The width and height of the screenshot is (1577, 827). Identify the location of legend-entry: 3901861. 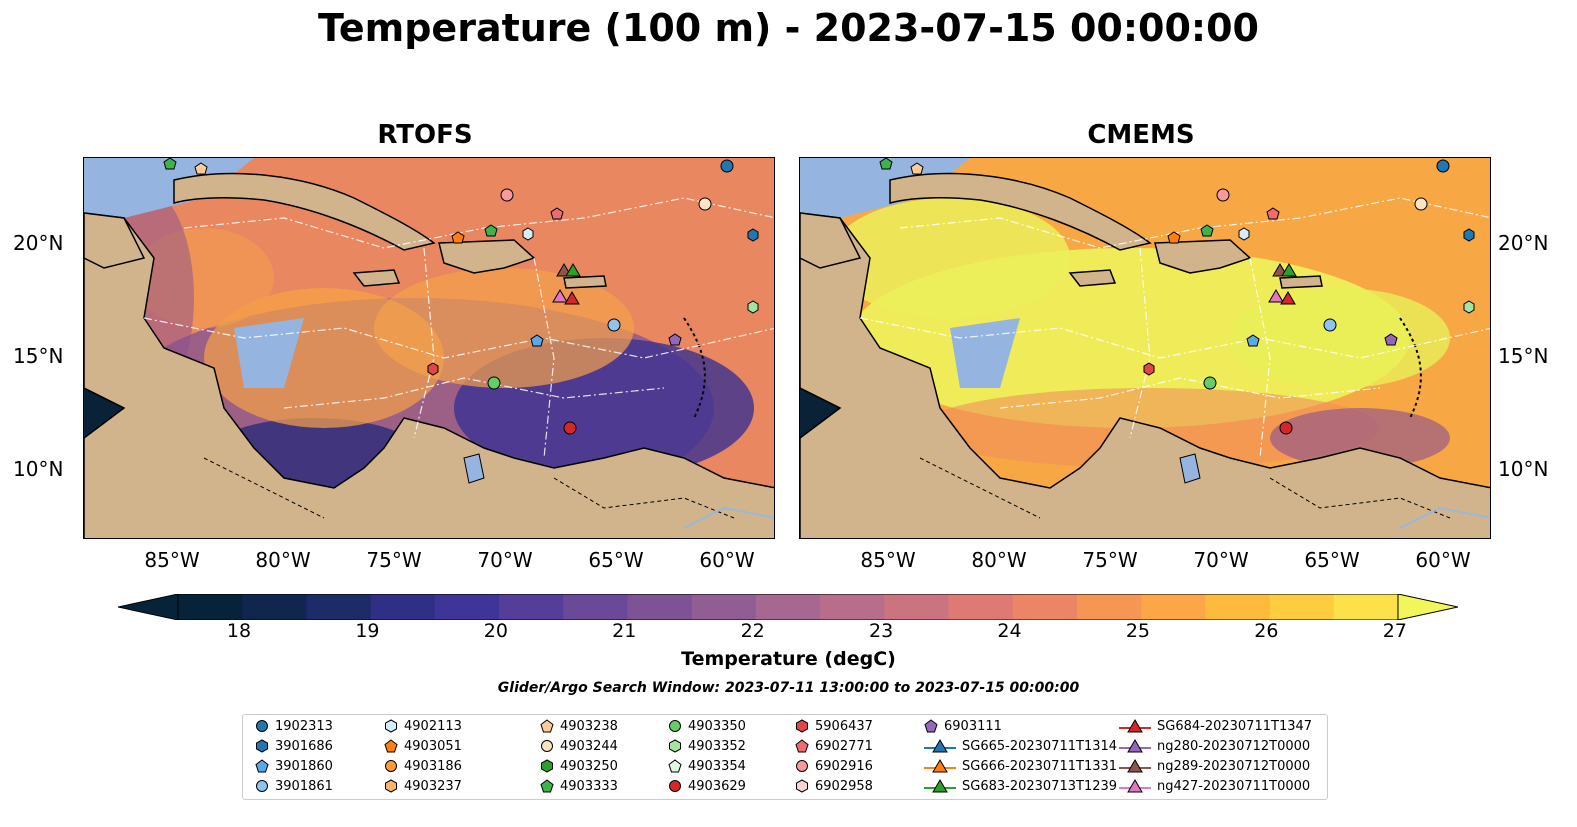
(294, 786).